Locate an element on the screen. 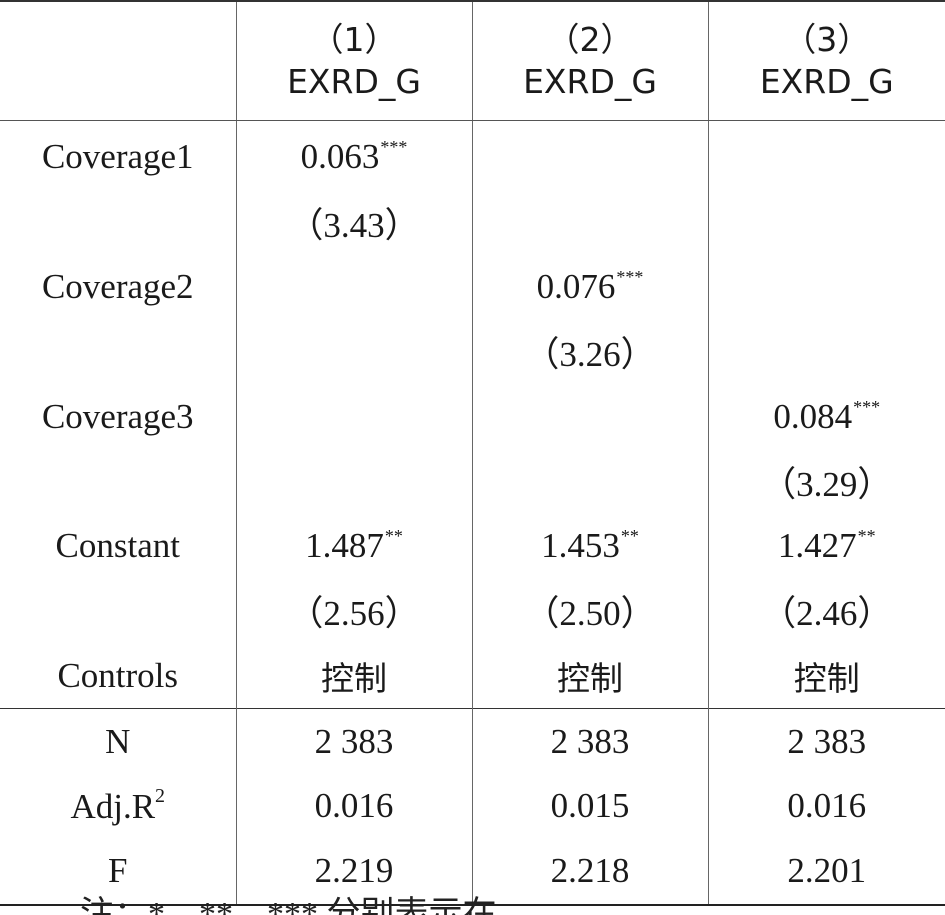  row-label: Controls is located at coordinates (118, 675).